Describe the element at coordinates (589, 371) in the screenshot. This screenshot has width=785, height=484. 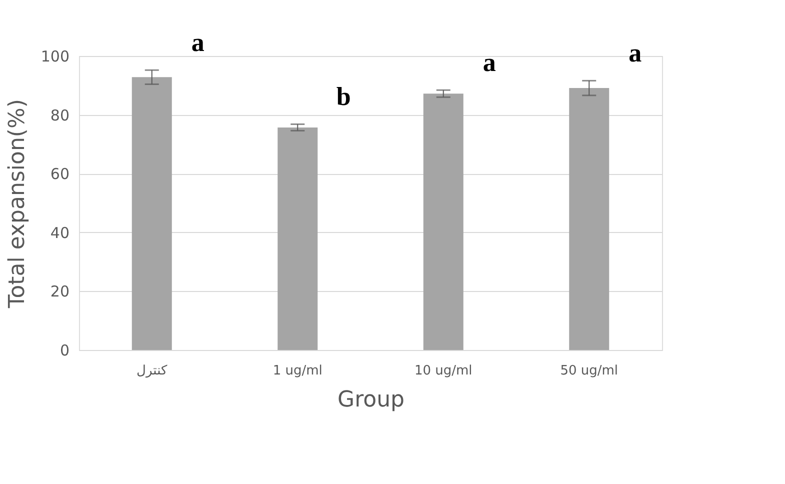
I see `x-tick-label: 50 ug/ml` at that location.